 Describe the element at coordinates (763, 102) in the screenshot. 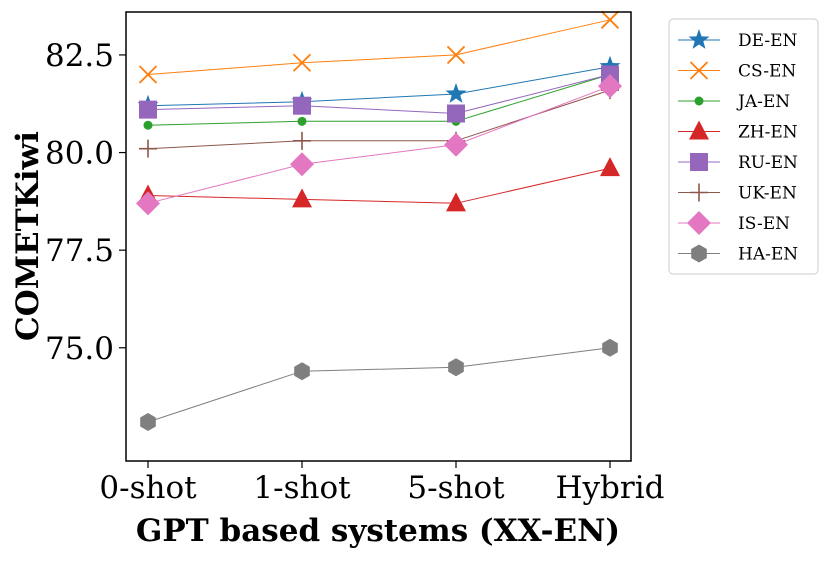

I see `legend-label-ja-en: JA-EN` at that location.